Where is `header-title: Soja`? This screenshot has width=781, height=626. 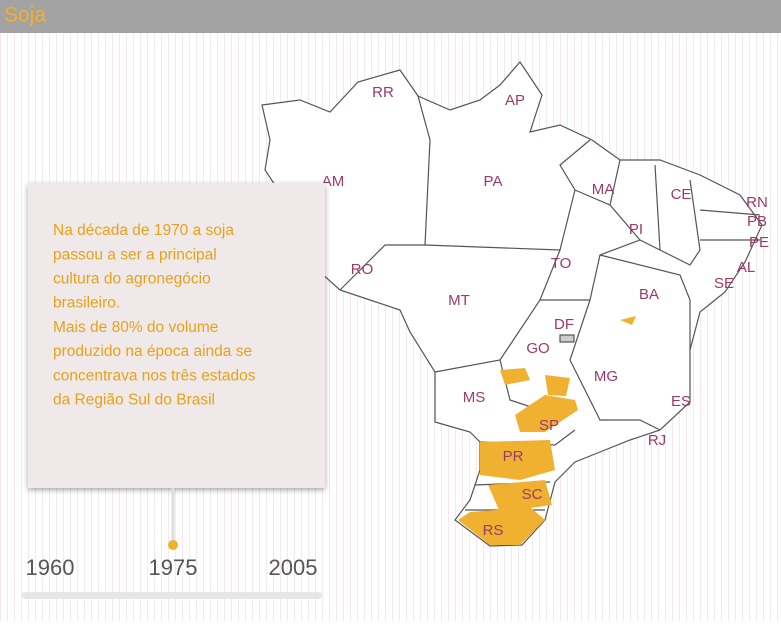 header-title: Soja is located at coordinates (25, 15).